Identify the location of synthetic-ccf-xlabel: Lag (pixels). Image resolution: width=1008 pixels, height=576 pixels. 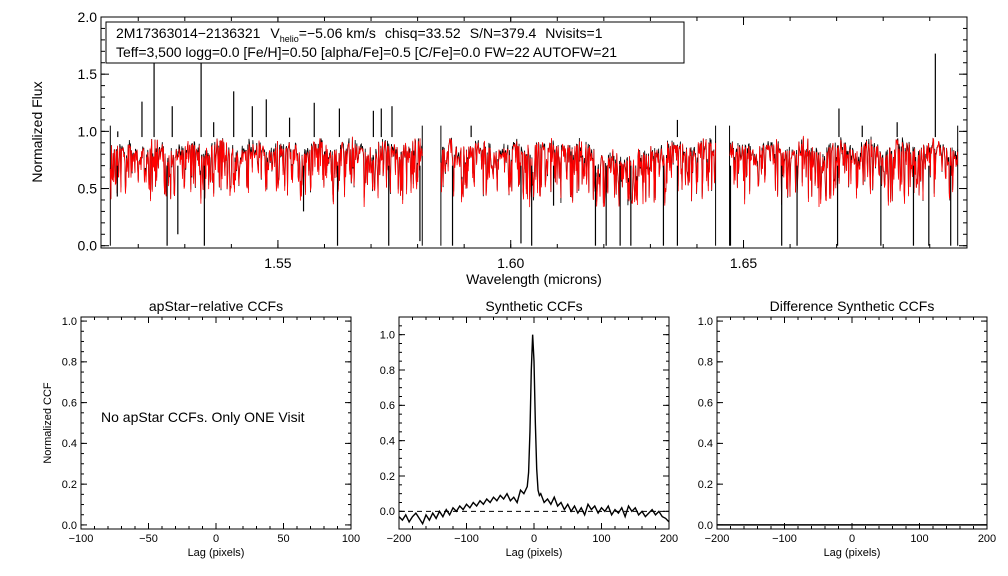
(534, 553).